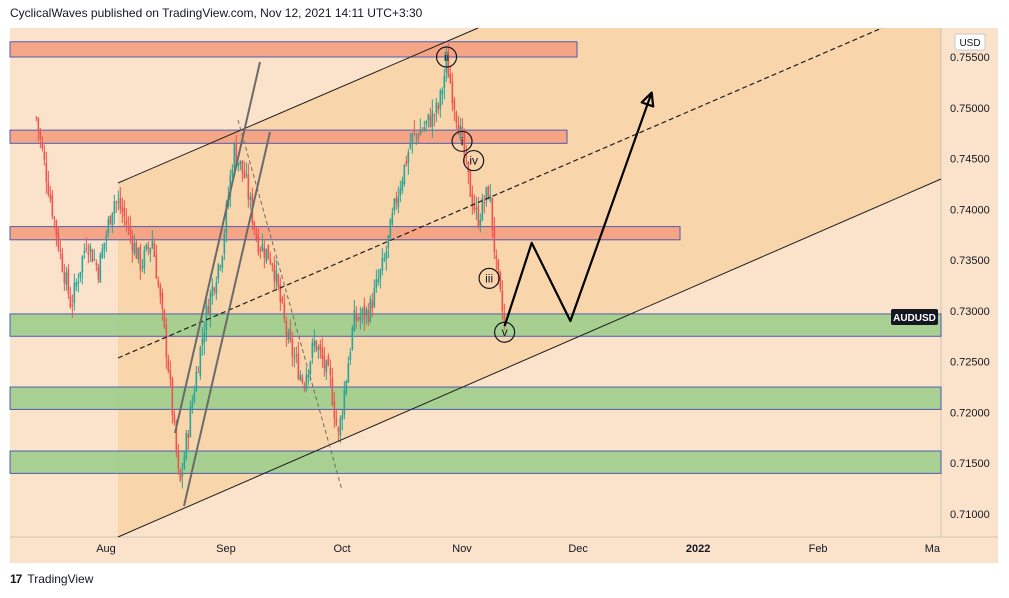 This screenshot has width=1009, height=598. Describe the element at coordinates (226, 549) in the screenshot. I see `time-tick-label: Sep` at that location.